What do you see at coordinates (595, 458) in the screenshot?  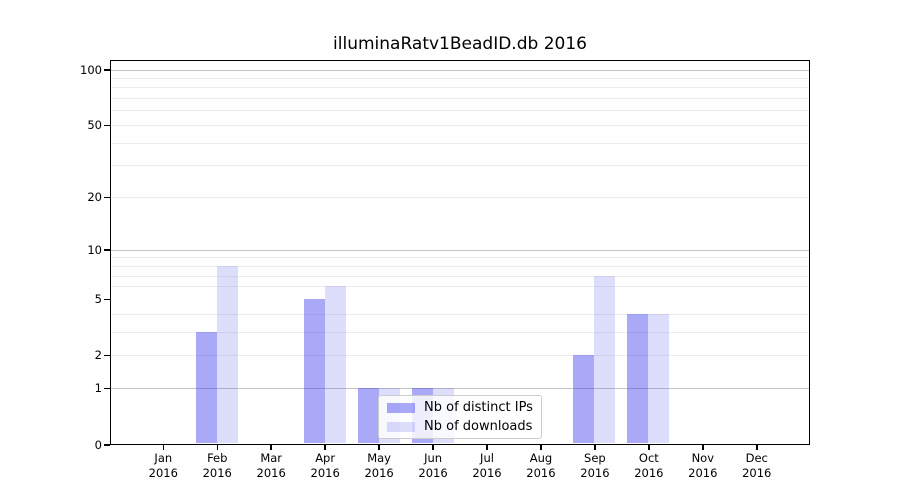 I see `x-tick-month: Sep` at bounding box center [595, 458].